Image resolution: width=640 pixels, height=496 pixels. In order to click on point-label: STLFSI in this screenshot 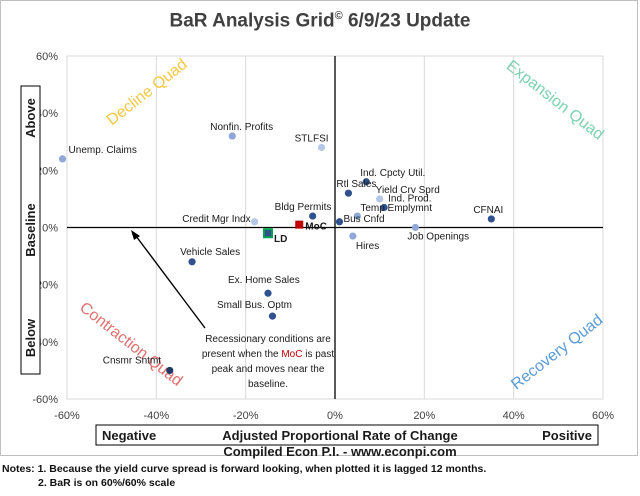, I will do `click(312, 138)`.